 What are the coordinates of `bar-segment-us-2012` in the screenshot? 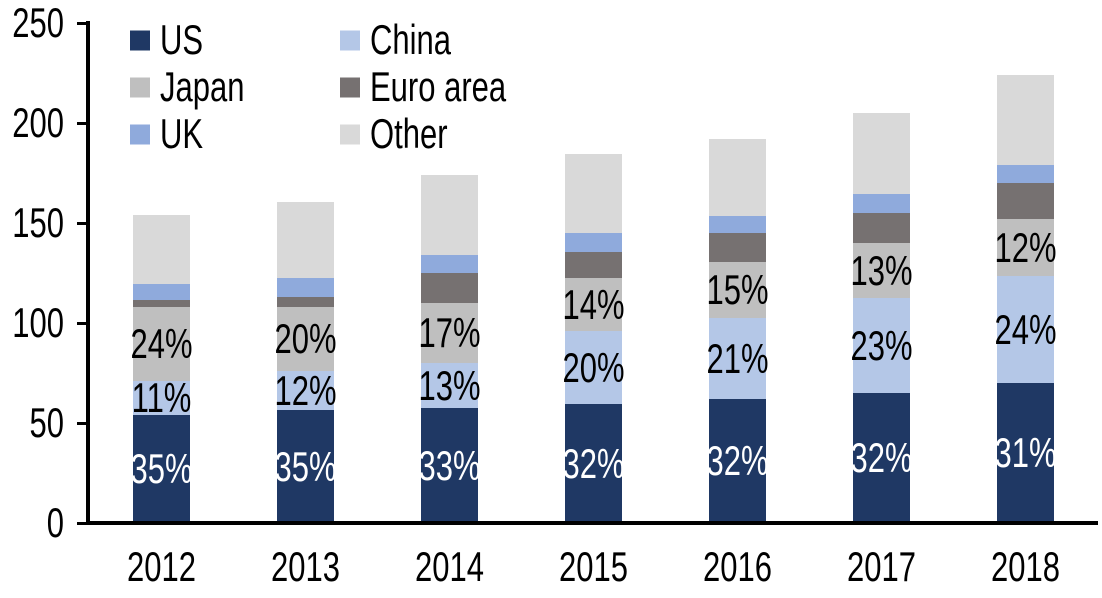 It's located at (161, 469).